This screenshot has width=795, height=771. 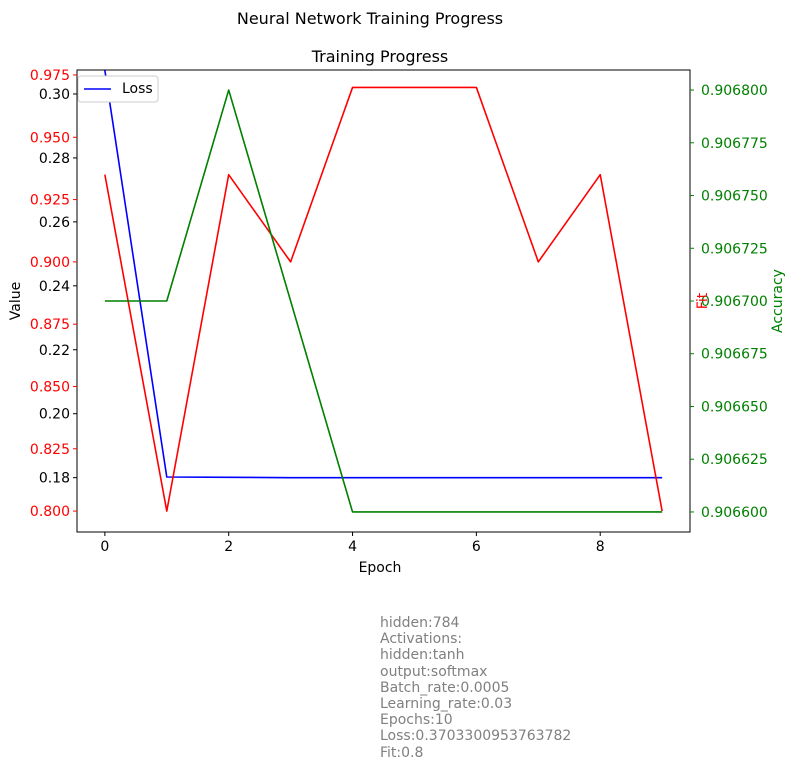 What do you see at coordinates (422, 655) in the screenshot?
I see `info-line: hidden:tanh` at bounding box center [422, 655].